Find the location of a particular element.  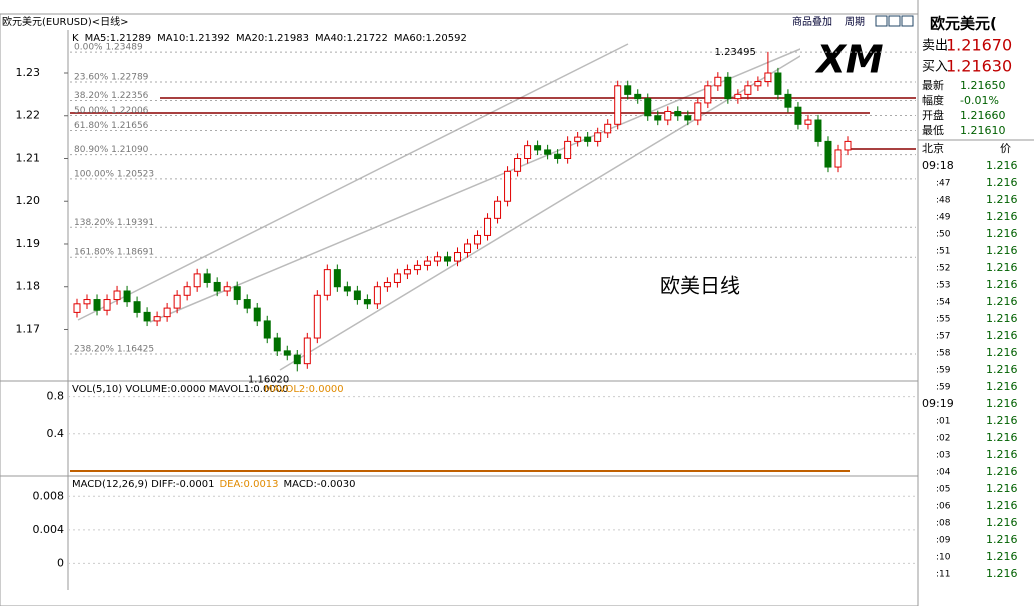

quote-title: 欧元美元( is located at coordinates (963, 24).